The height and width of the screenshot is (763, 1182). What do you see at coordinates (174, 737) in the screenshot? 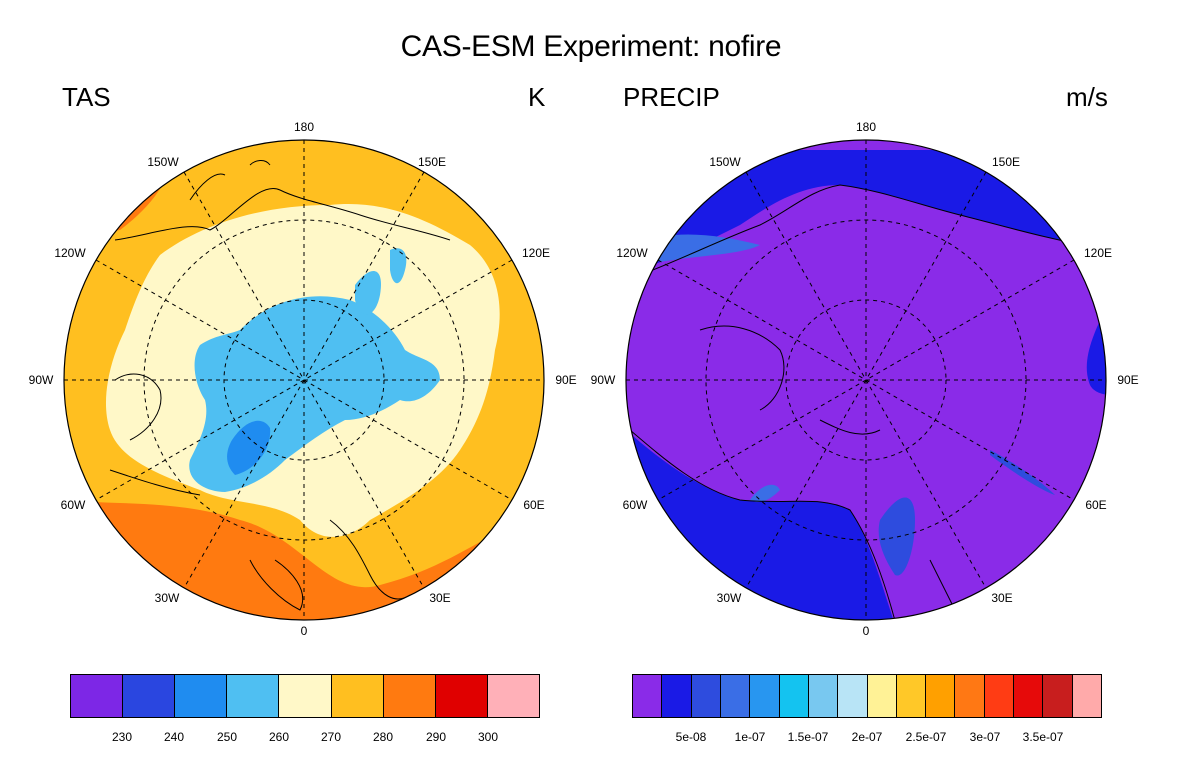
I see `tas-colorbar-label: 240` at bounding box center [174, 737].